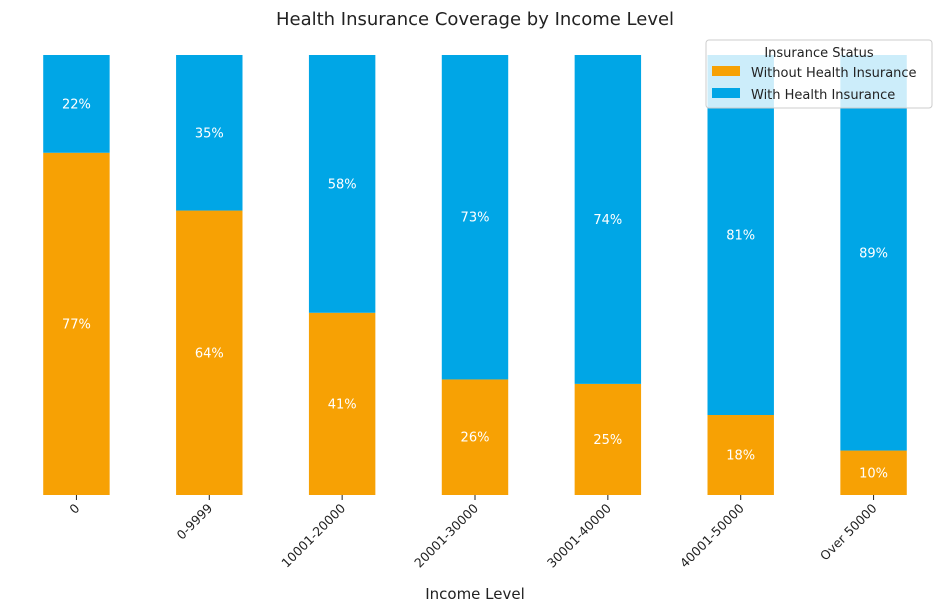 This screenshot has width=950, height=611. I want to click on bar-label-without-2: 41%, so click(342, 404).